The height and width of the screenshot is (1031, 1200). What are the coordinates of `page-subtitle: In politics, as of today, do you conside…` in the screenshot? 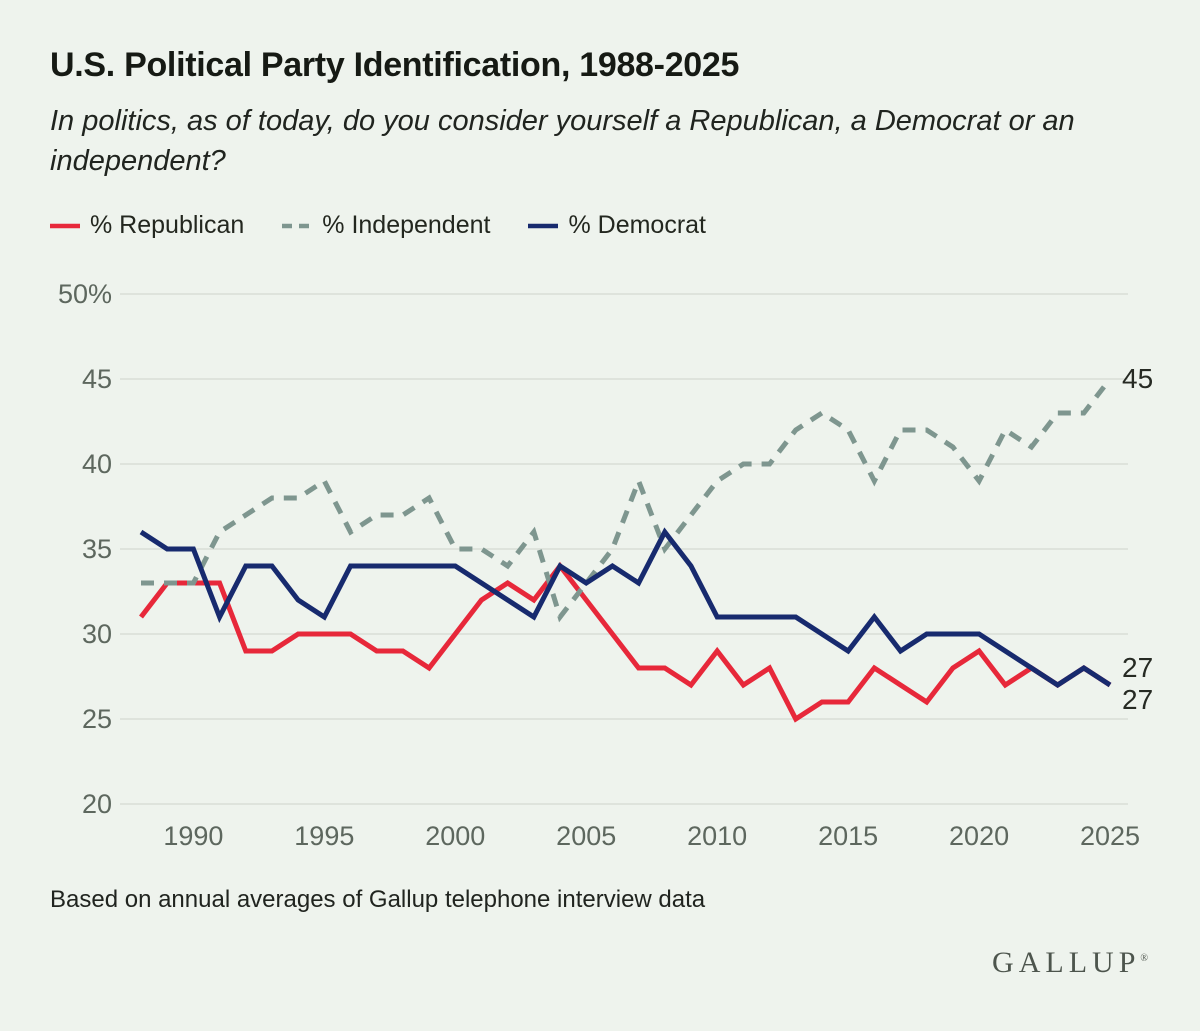 It's located at (562, 141).